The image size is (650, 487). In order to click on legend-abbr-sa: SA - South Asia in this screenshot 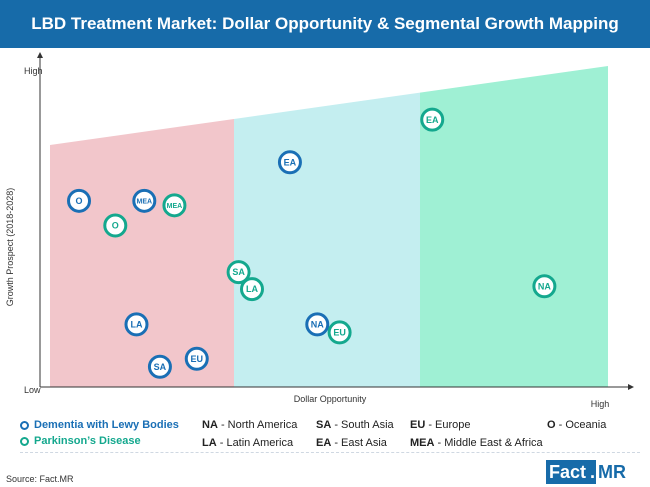, I will do `click(355, 425)`.